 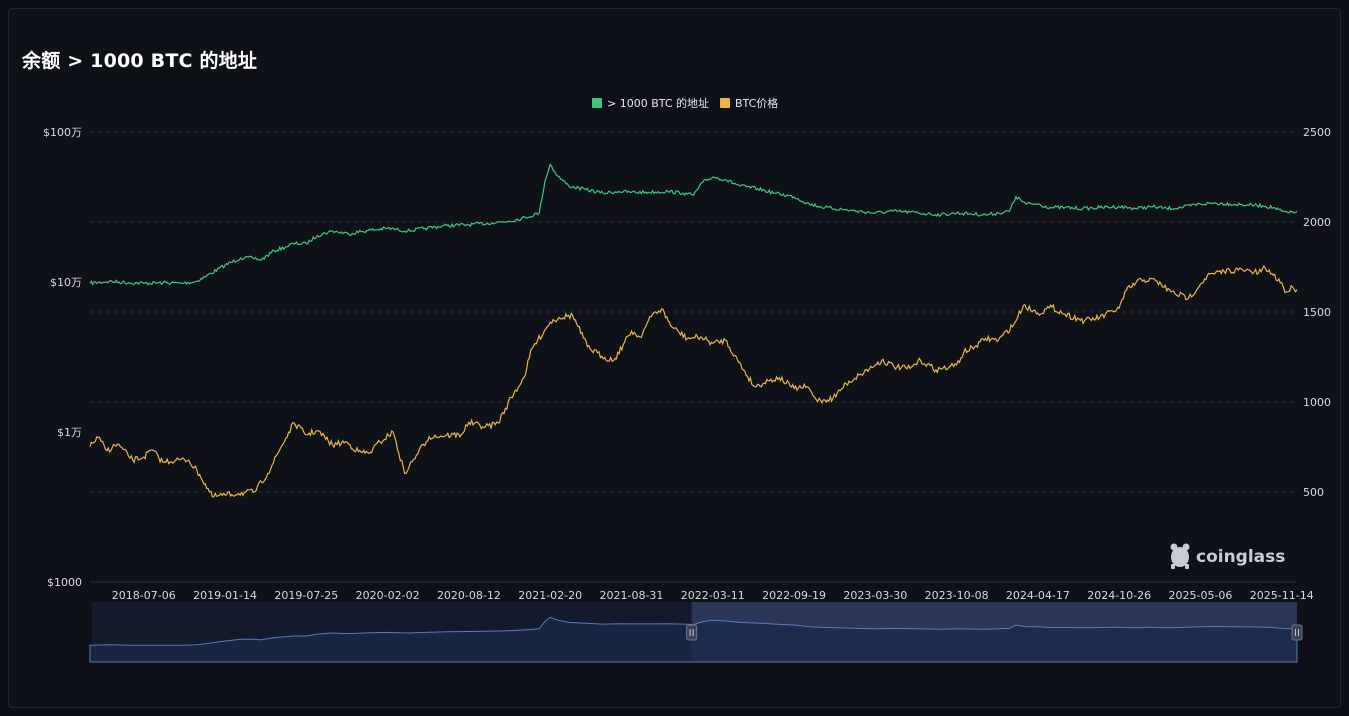 I want to click on legend-label-btc-price: BTC价格, so click(x=756, y=103).